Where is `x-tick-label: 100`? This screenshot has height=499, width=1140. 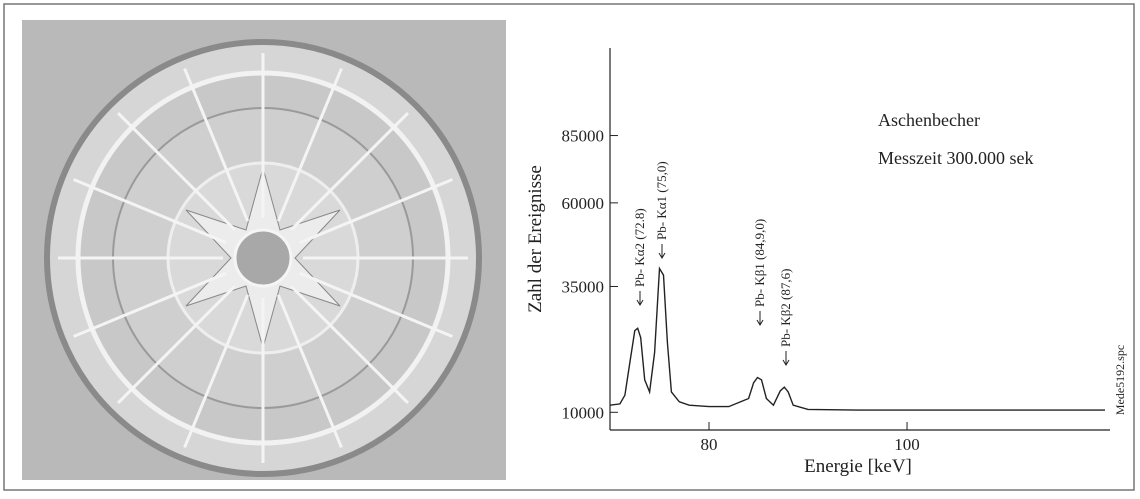 x-tick-label: 100 is located at coordinates (907, 444).